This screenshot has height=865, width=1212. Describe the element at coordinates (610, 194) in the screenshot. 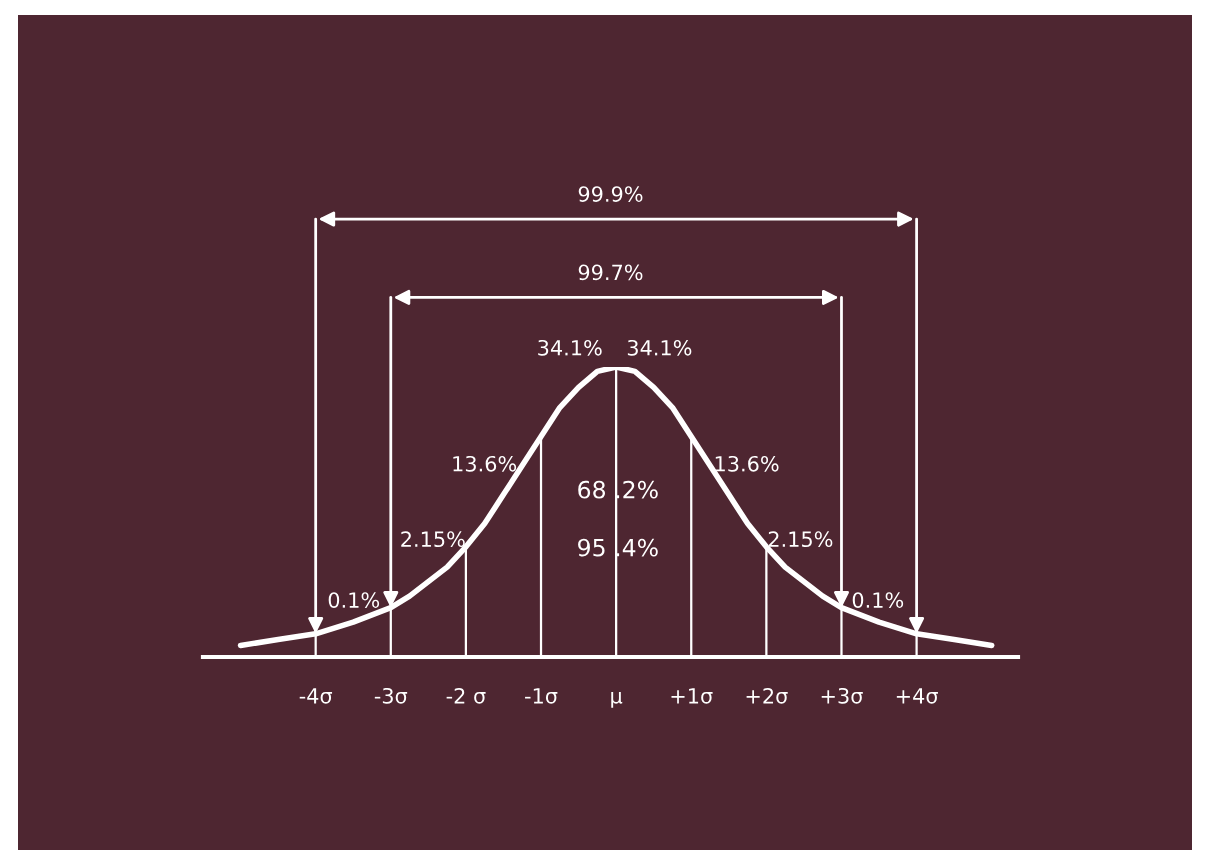

I see `text: 99.9%` at that location.